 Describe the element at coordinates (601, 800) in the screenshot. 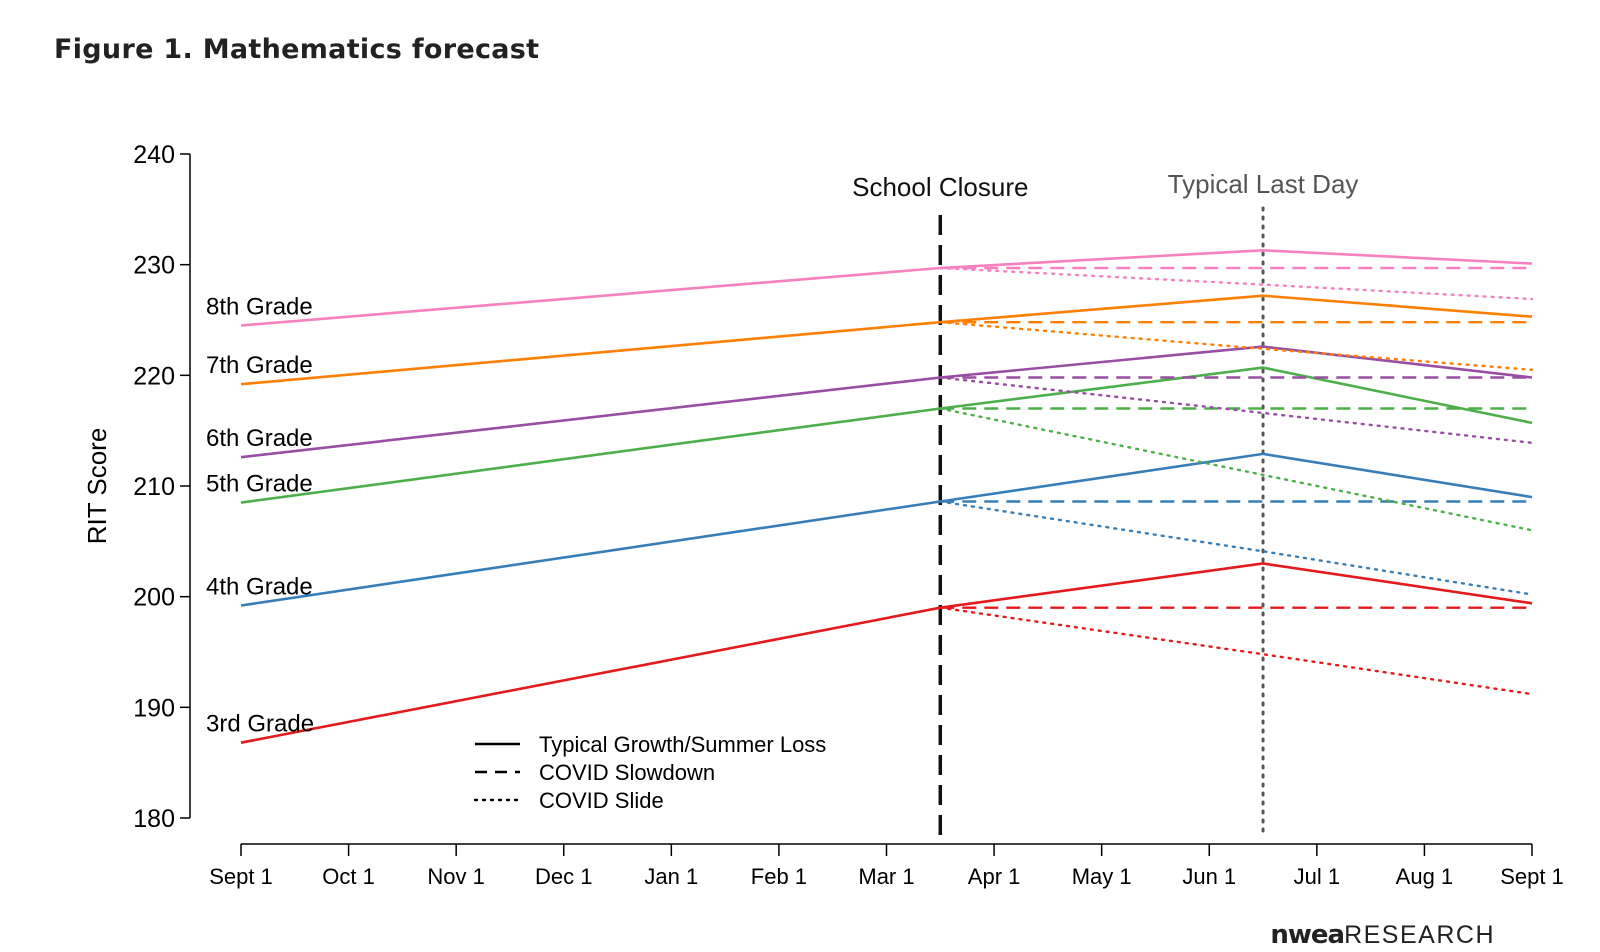

I see `legend-label-dotted: COVID Slide` at that location.